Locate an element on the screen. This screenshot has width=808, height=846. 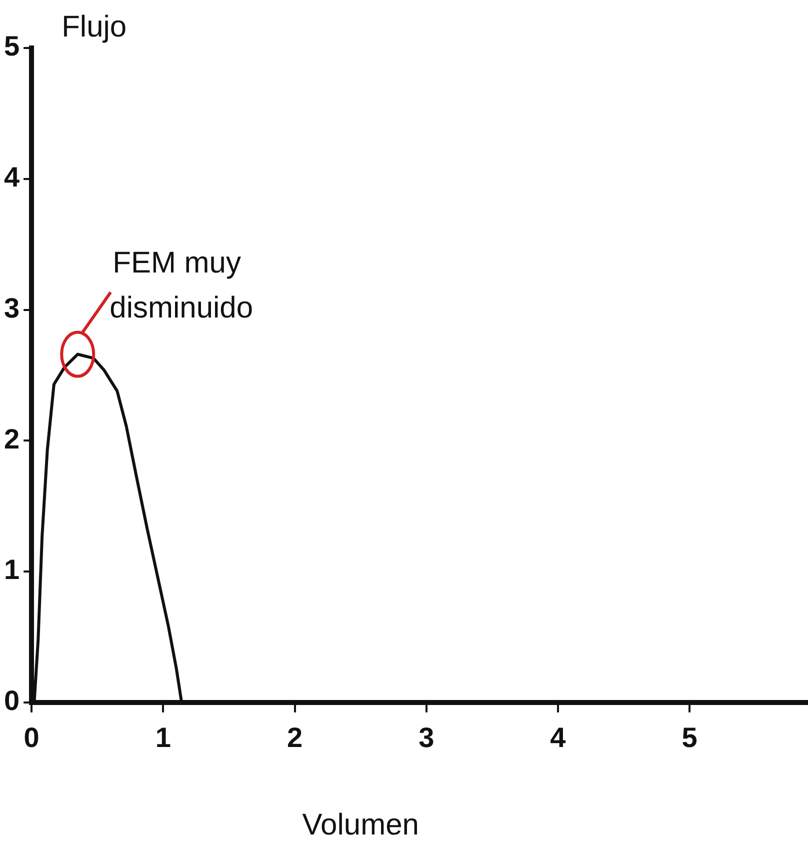
y-tick-label: 3 is located at coordinates (12, 308).